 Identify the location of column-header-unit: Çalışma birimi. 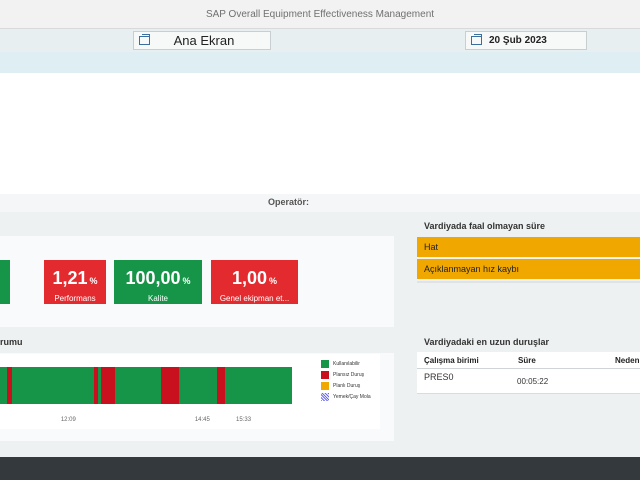
(451, 360).